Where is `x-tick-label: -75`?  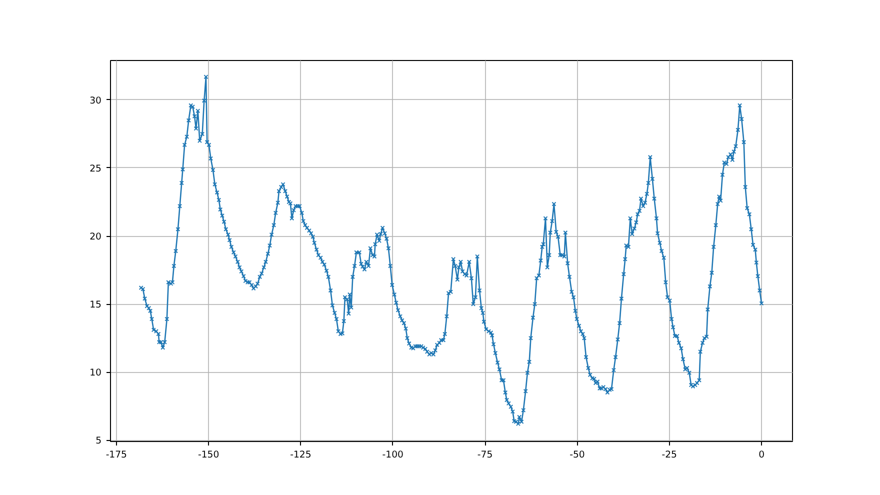
x-tick-label: -75 is located at coordinates (485, 455).